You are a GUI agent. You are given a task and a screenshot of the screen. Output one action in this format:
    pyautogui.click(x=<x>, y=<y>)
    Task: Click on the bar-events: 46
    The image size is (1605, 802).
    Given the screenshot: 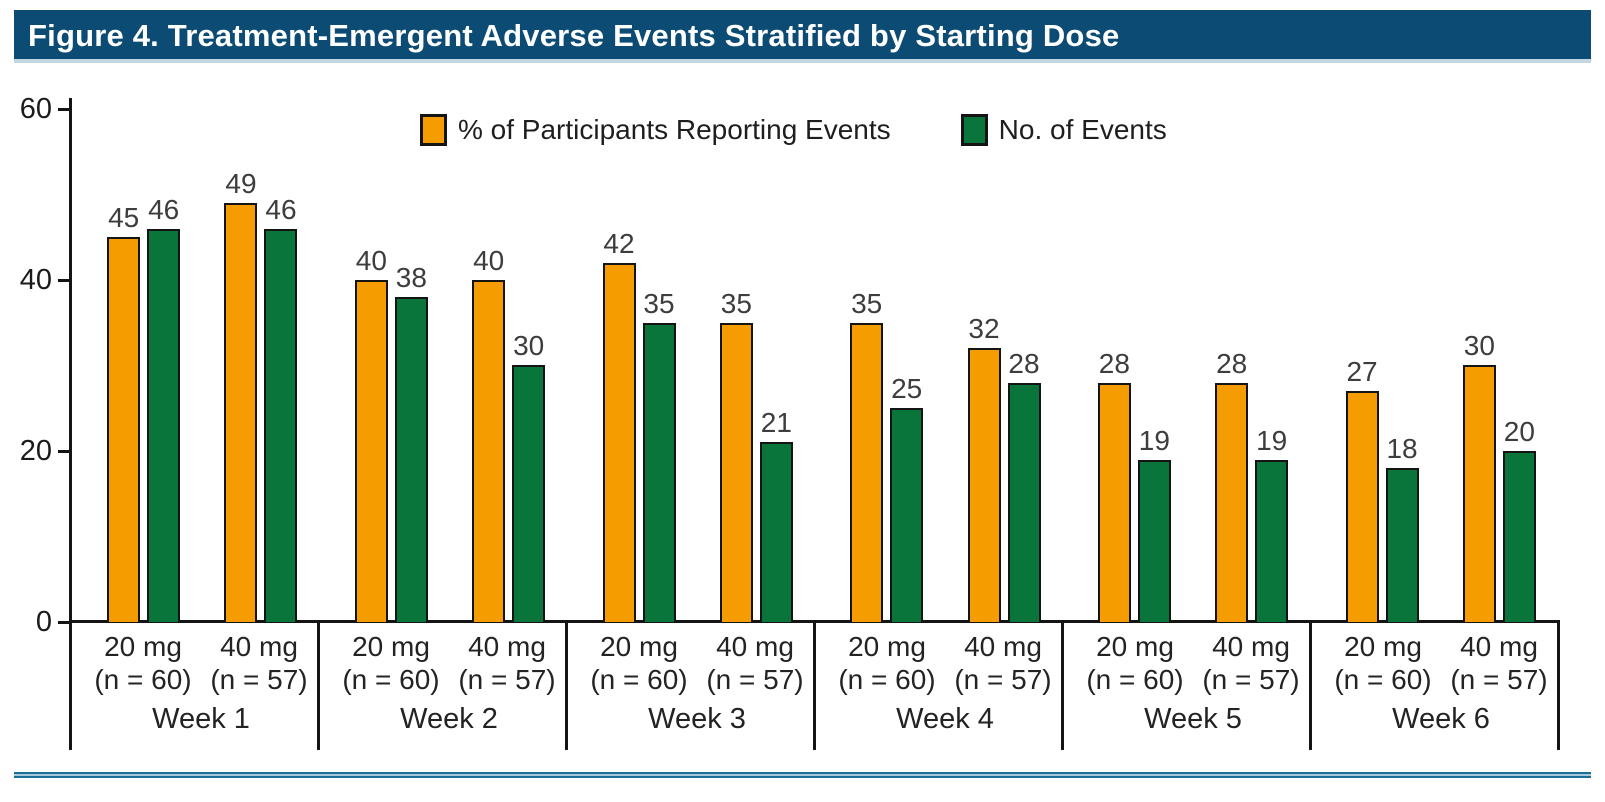 What is the action you would take?
    pyautogui.click(x=164, y=408)
    